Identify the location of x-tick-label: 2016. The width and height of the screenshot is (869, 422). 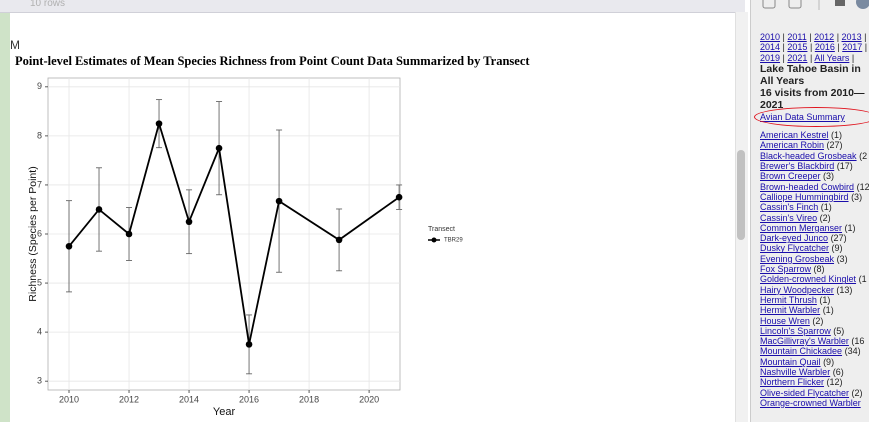
(249, 399).